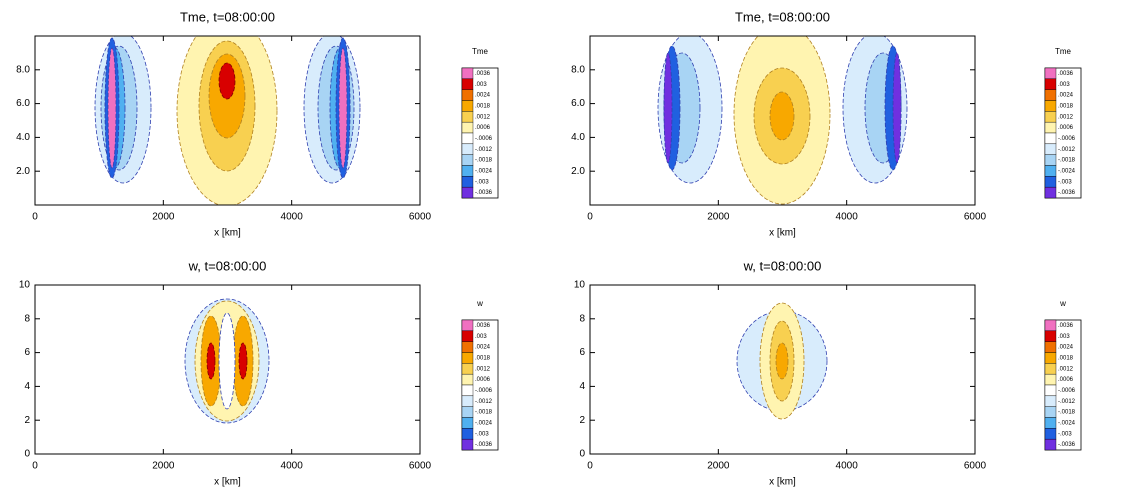  I want to click on y-tick-label: 6, so click(582, 352).